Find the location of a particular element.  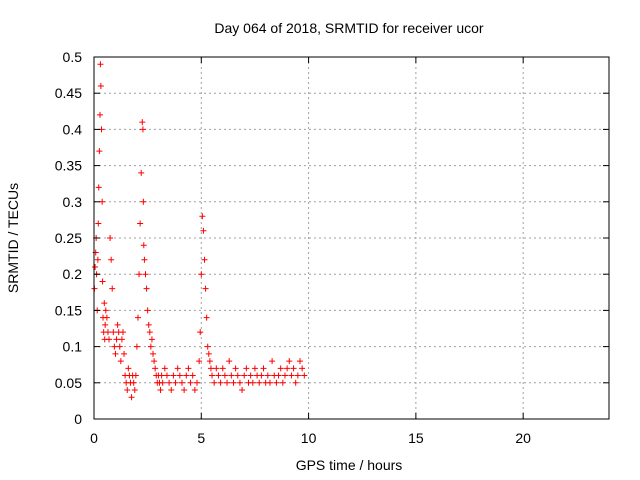

y-tick-label: 0.15 is located at coordinates (68, 310).